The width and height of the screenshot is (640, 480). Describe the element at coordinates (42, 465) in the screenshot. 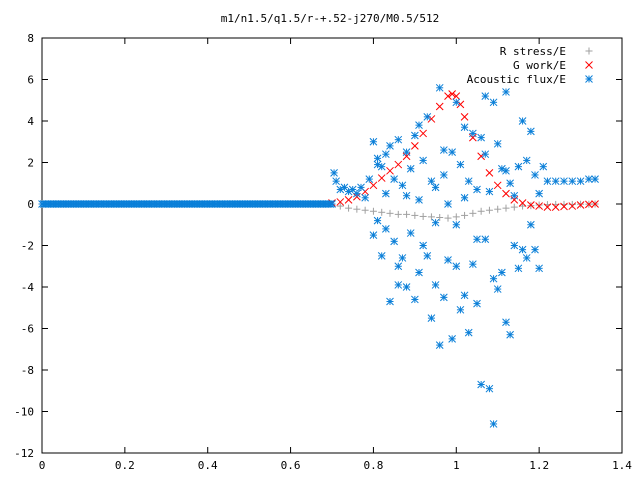

I see `x-tick-label: 0` at that location.